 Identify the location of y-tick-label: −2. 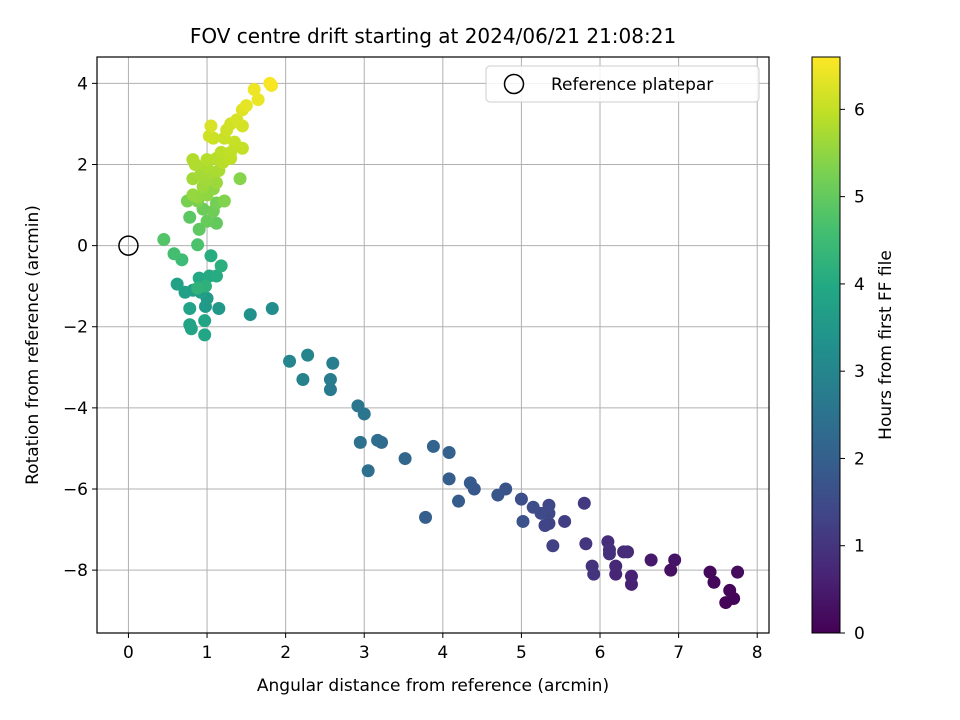
(75, 328).